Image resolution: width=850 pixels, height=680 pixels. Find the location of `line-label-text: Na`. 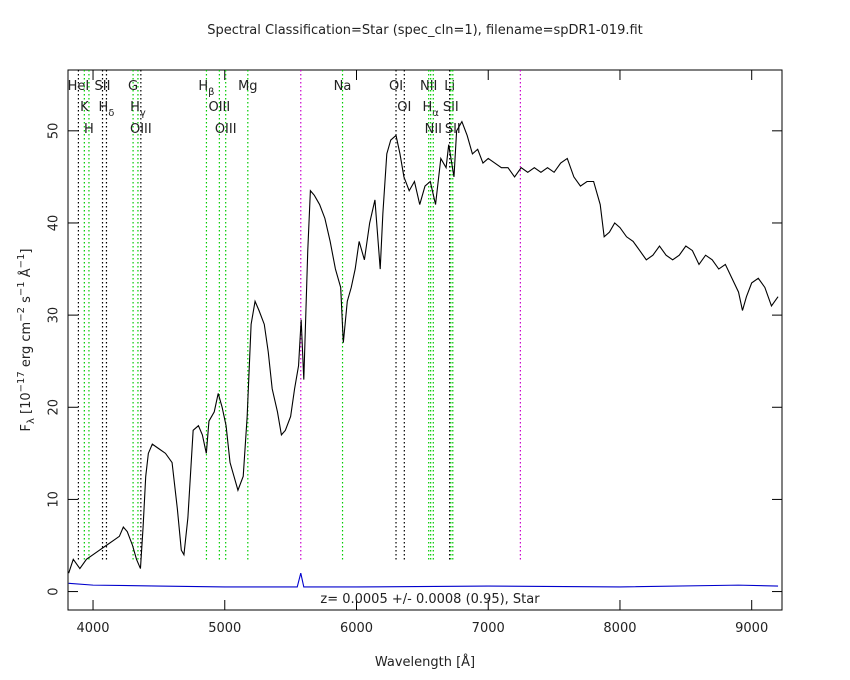

line-label-text: Na is located at coordinates (343, 86).